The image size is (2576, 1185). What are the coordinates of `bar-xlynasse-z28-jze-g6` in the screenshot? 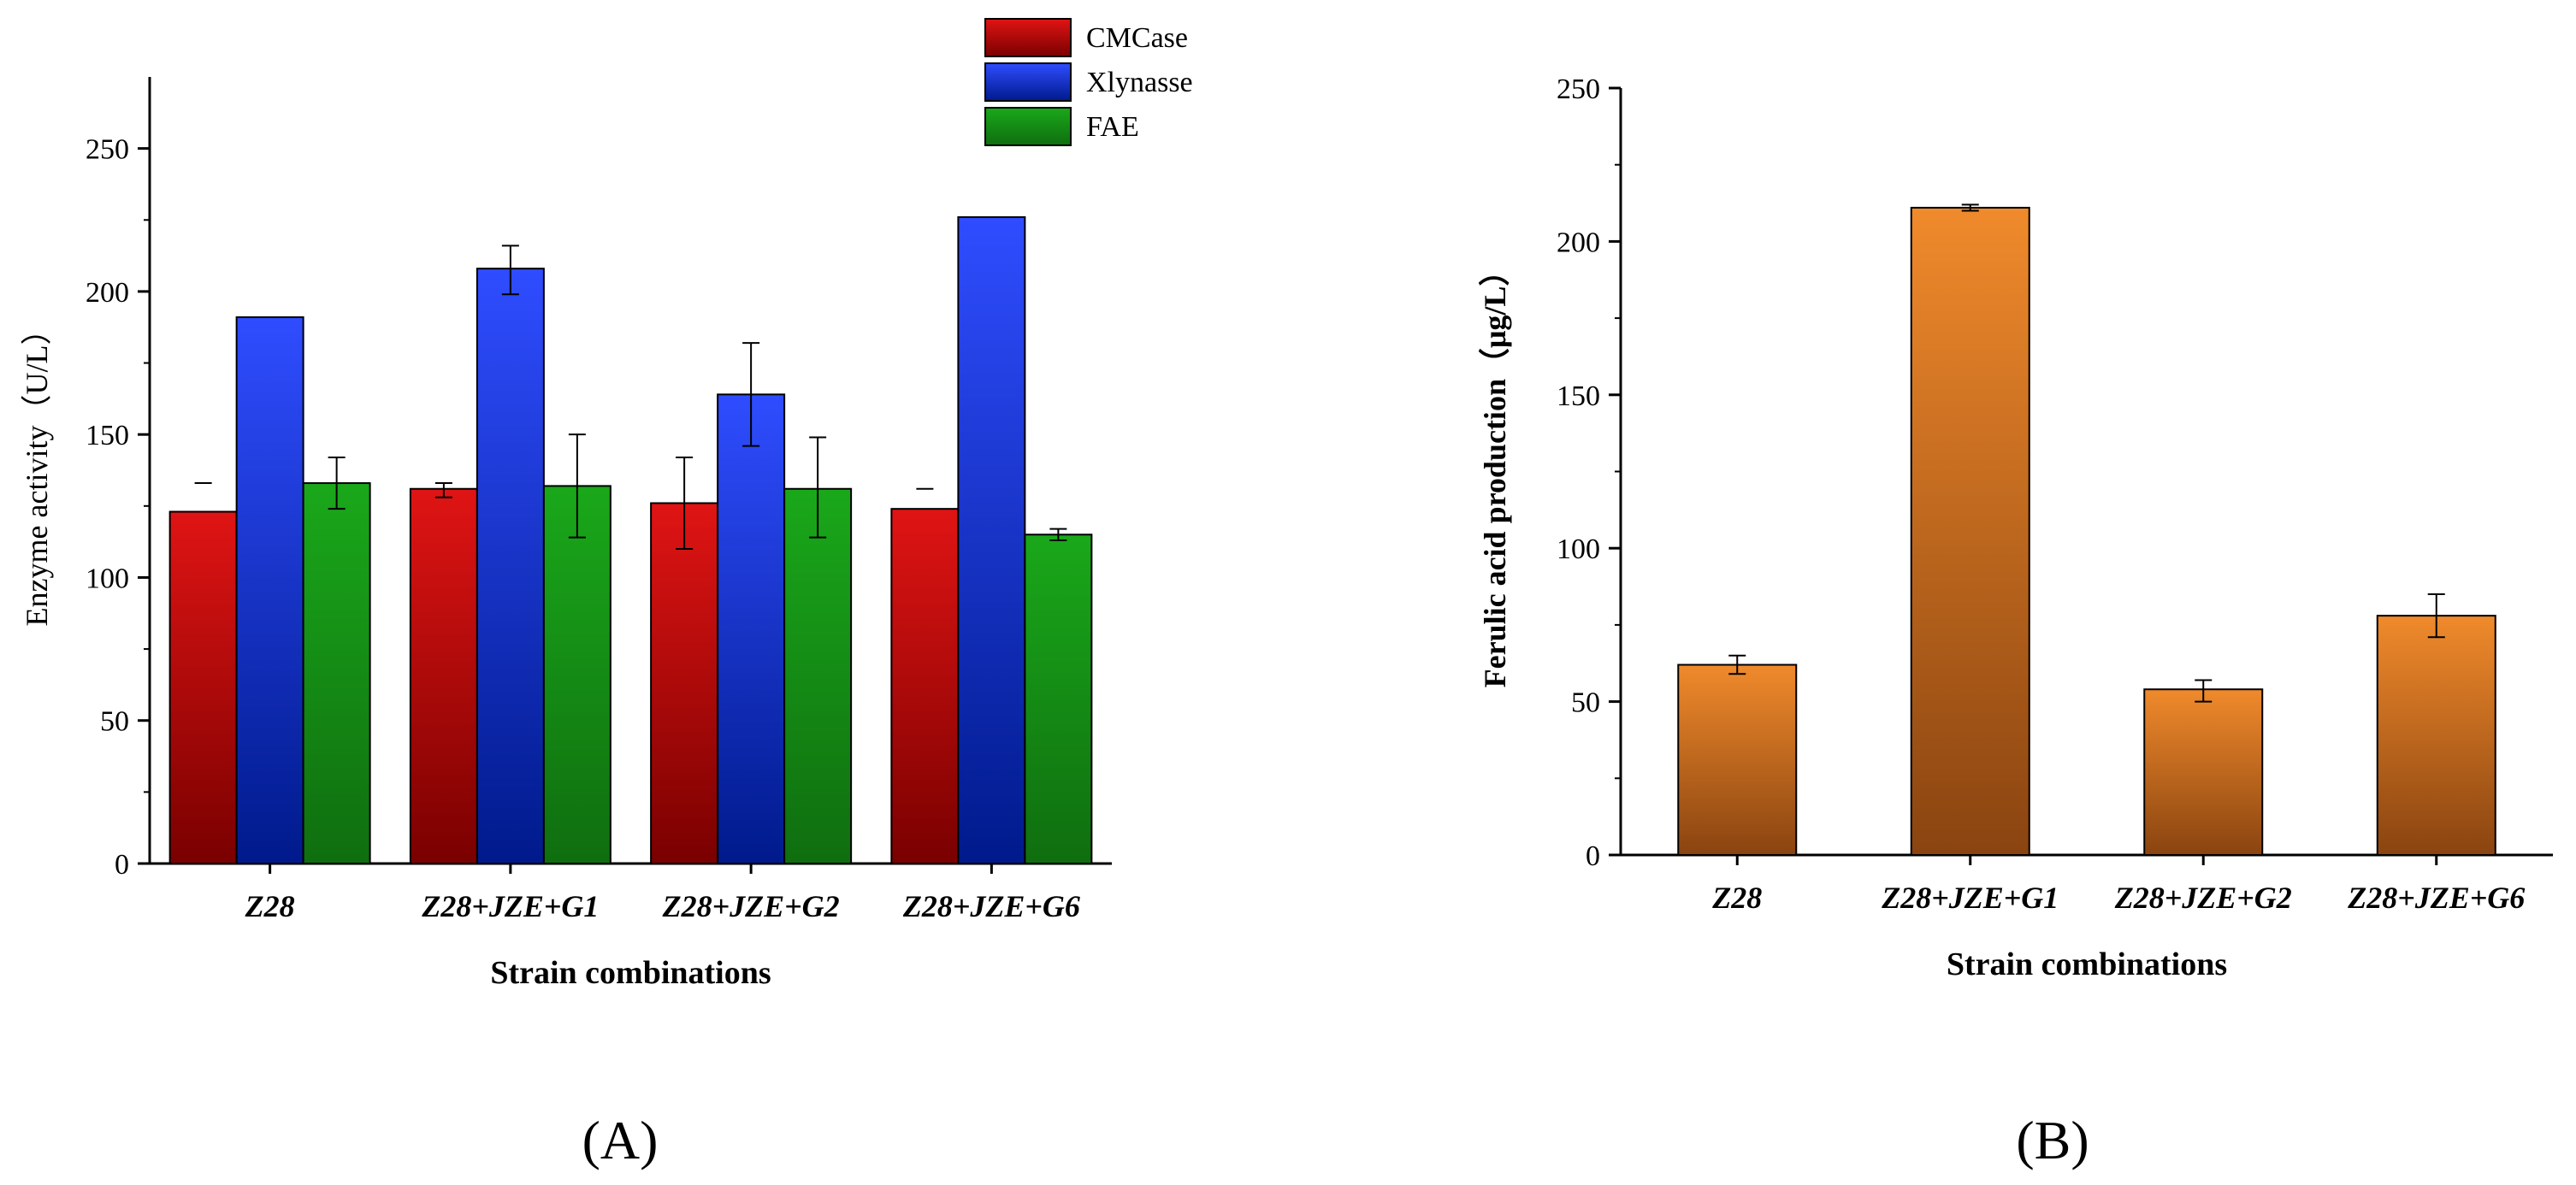 It's located at (992, 540).